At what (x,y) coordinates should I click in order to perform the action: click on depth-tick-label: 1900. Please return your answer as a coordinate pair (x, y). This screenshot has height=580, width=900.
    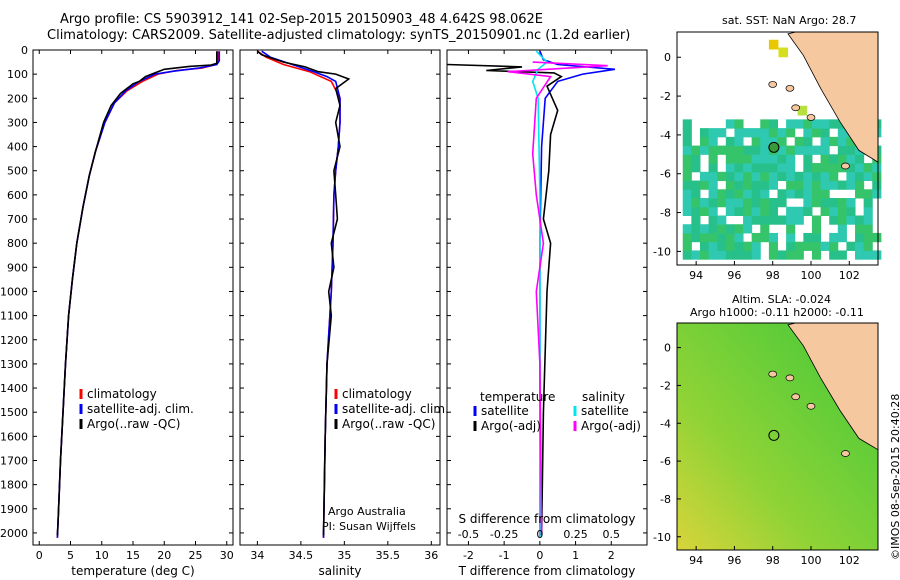
    Looking at the image, I should click on (14, 509).